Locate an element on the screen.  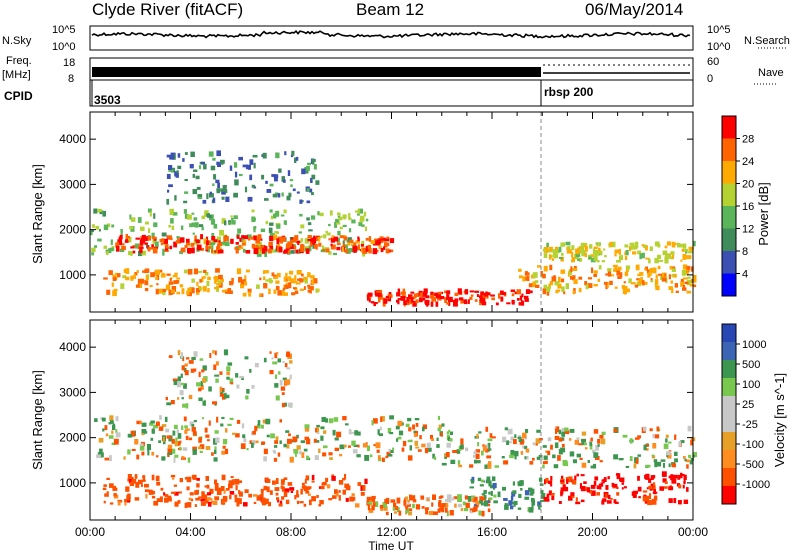
freq-label-top: Freq. is located at coordinates (19, 61).